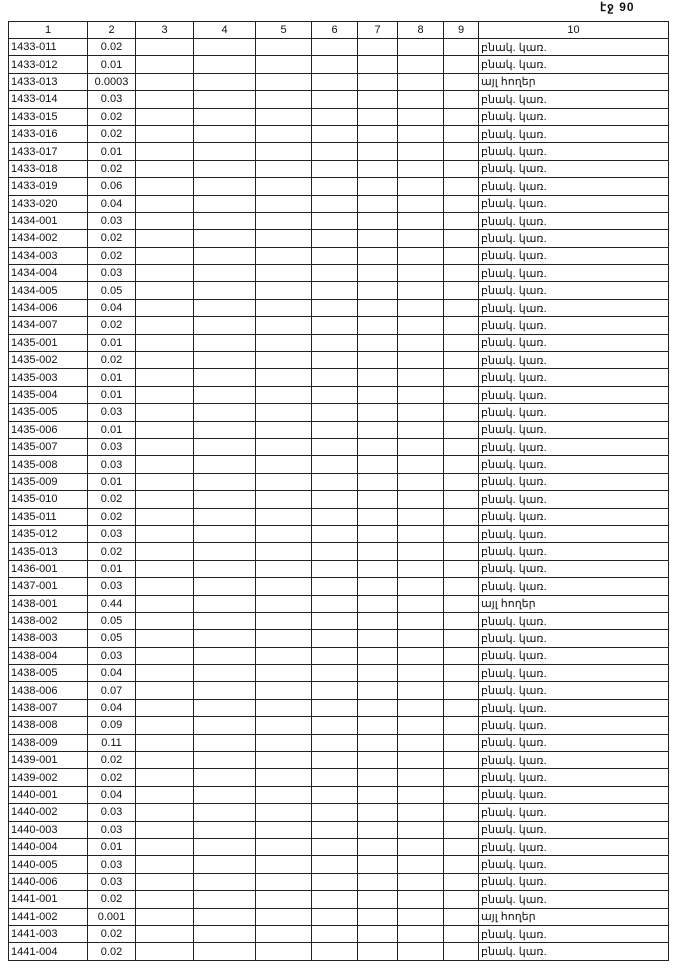 This screenshot has width=681, height=974. What do you see at coordinates (48, 812) in the screenshot?
I see `parcel-code-cell: 1440-002` at bounding box center [48, 812].